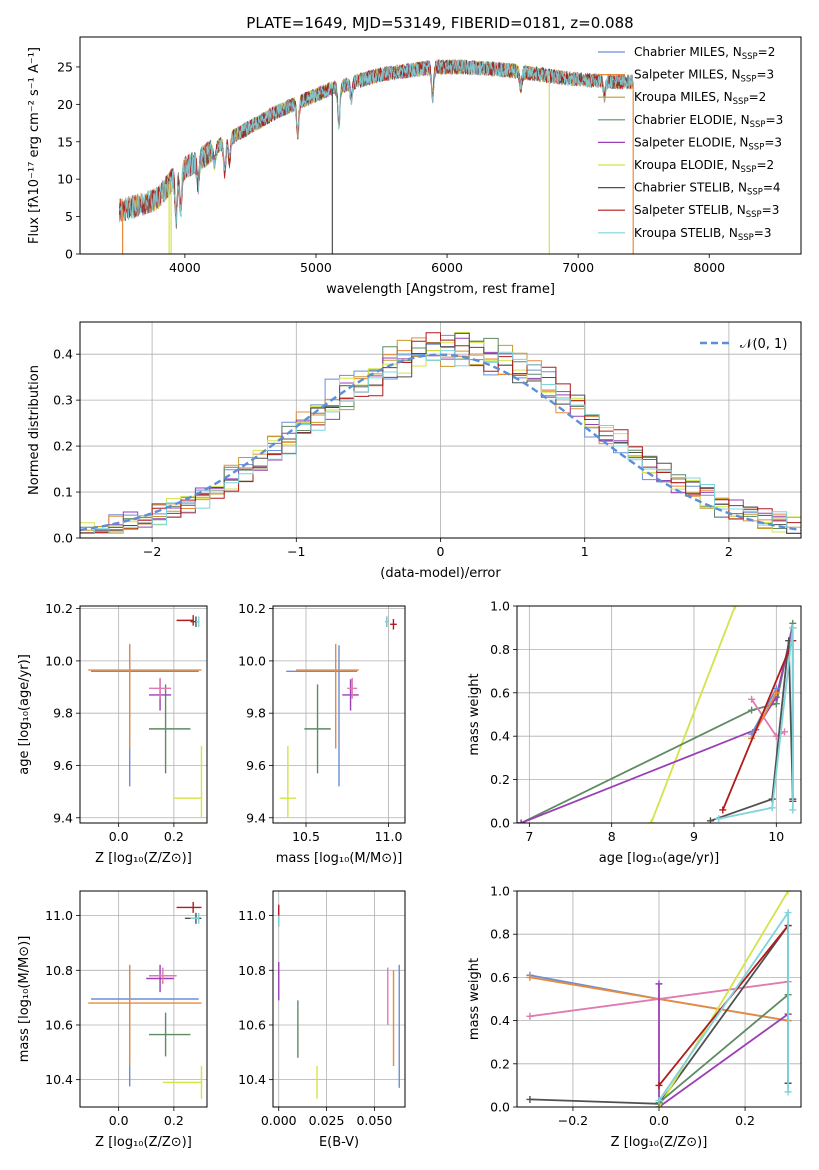 Image resolution: width=819 pixels, height=1170 pixels. I want to click on residuals-legend: 𝒩(0, 1), so click(743, 344).